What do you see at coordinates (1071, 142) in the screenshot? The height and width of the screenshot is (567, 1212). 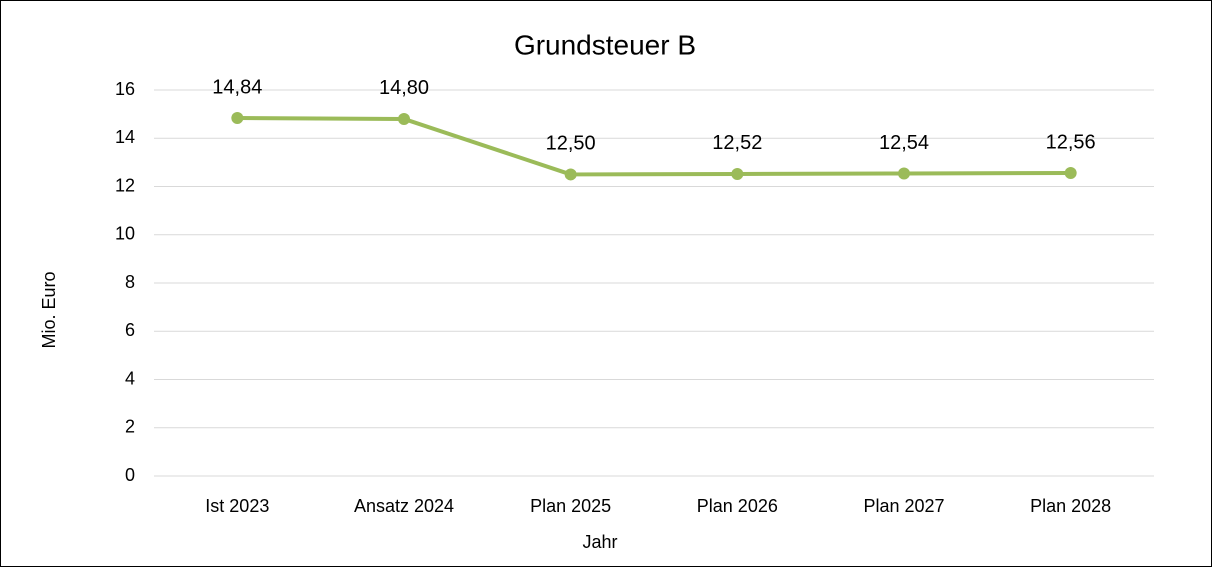 I see `data-label: 12,56` at bounding box center [1071, 142].